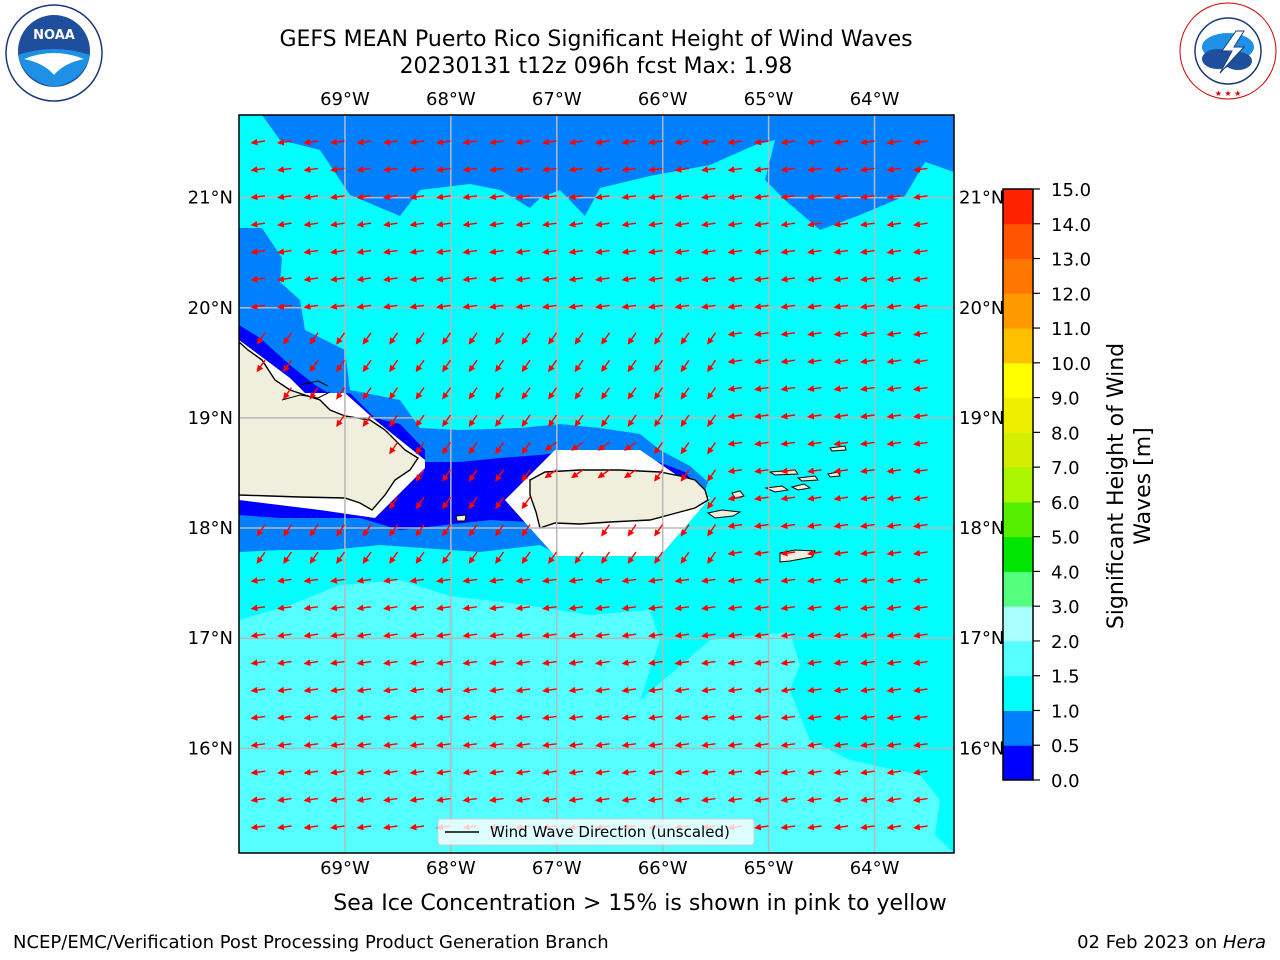 The width and height of the screenshot is (1280, 960). Describe the element at coordinates (1228, 51) in the screenshot. I see `nws-logo-icon: ★ ★ ★` at that location.